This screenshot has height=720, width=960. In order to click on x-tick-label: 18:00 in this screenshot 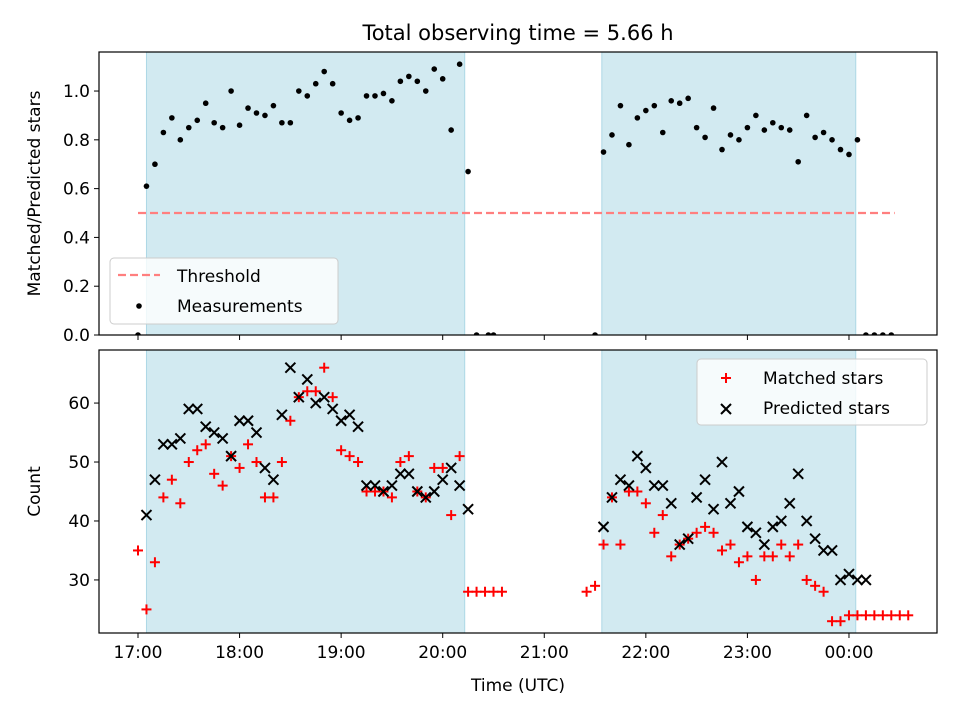, I will do `click(239, 653)`.